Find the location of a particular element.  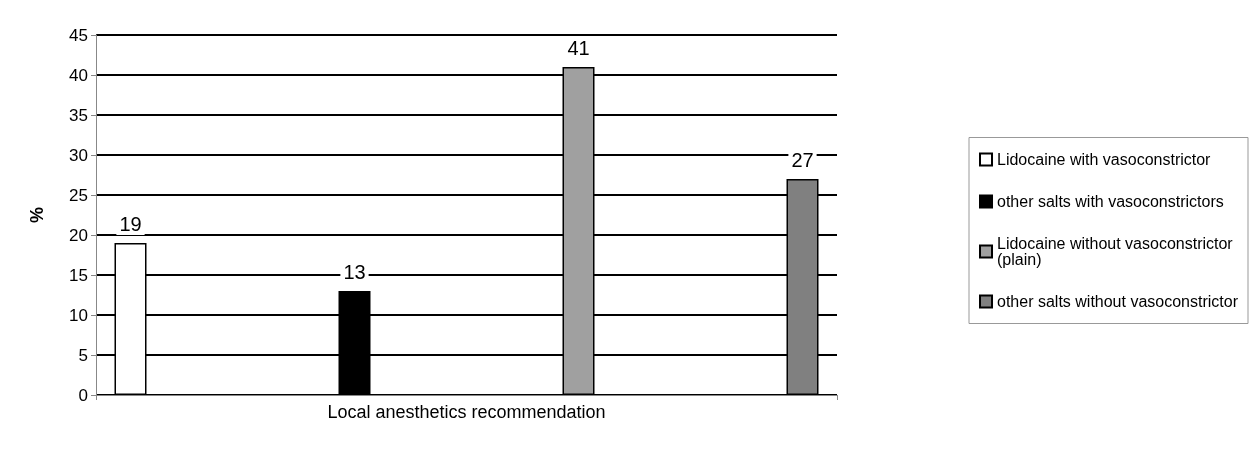

legend-label: other salts without vasoconstrictor is located at coordinates (1118, 301).